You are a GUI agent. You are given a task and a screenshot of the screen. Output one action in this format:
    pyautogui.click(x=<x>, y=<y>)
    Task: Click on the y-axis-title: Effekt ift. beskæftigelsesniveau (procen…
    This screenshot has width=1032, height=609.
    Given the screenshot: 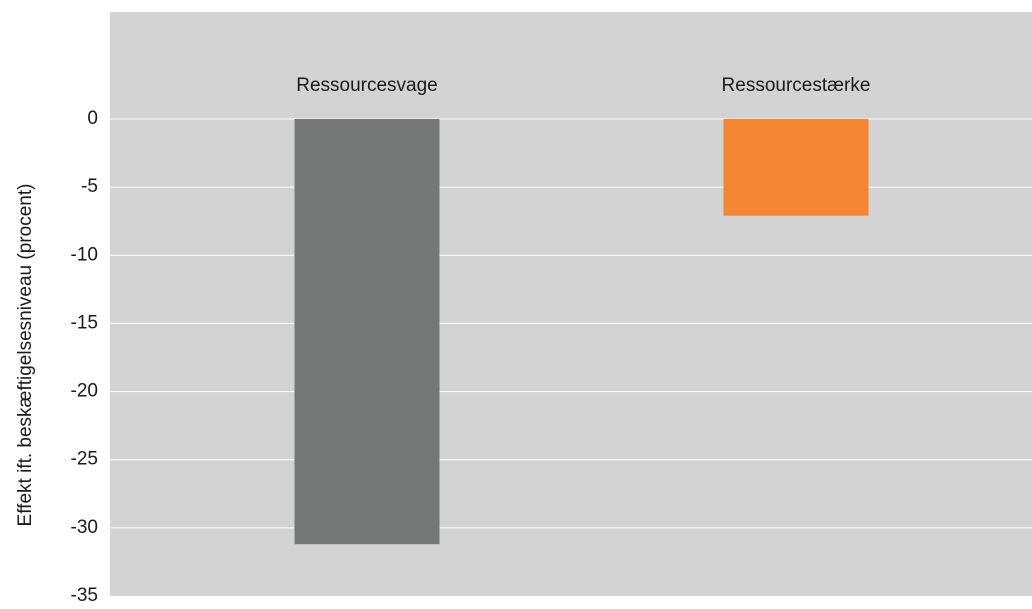 What is the action you would take?
    pyautogui.click(x=25, y=355)
    